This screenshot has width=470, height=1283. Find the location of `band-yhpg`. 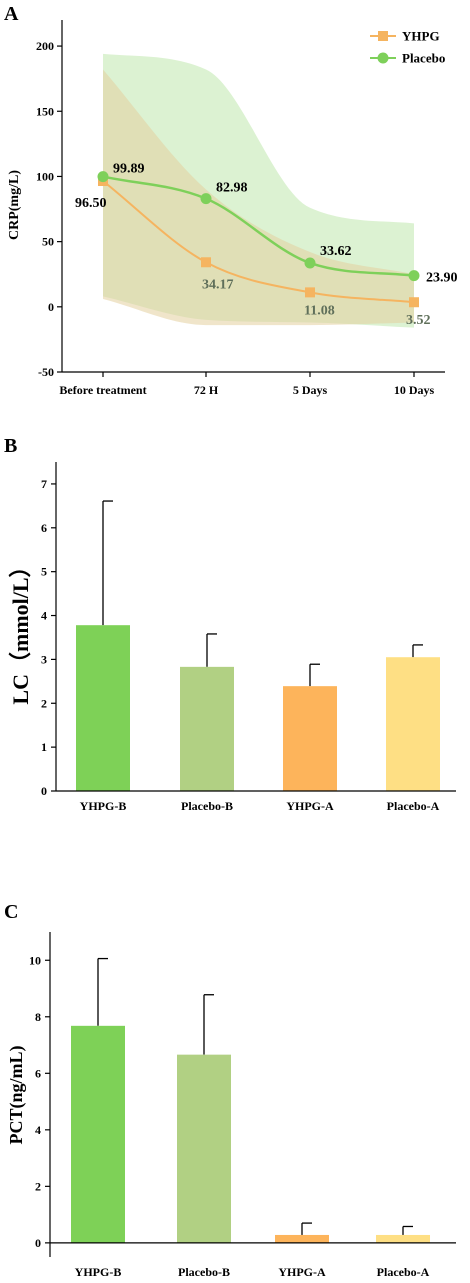

band-yhpg is located at coordinates (258, 197).